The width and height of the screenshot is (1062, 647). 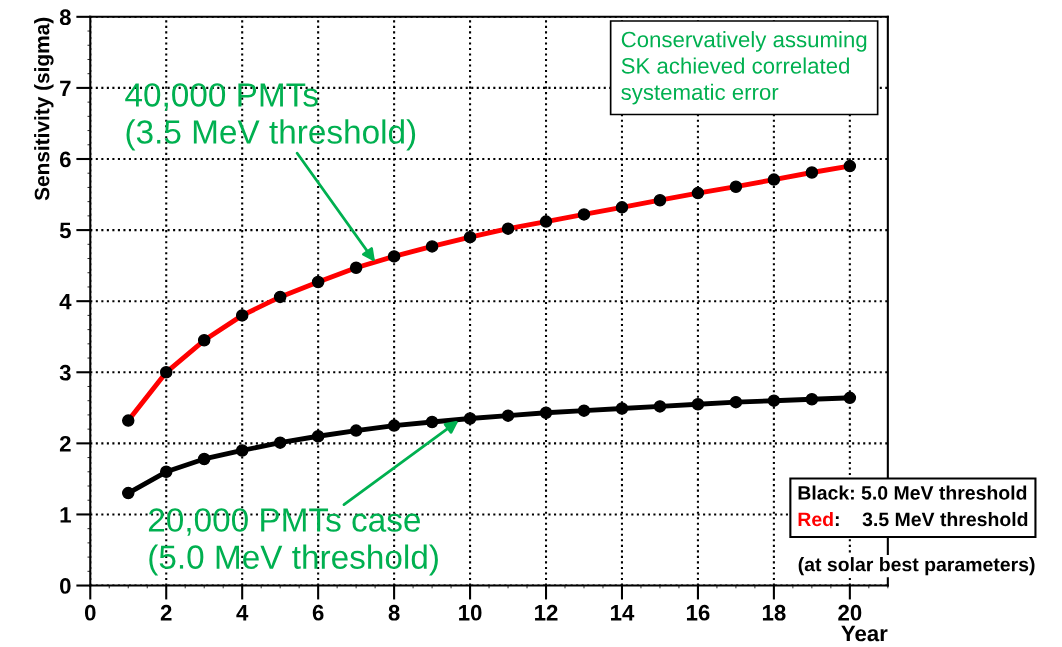 What do you see at coordinates (65, 586) in the screenshot?
I see `y-tick-label: 0` at bounding box center [65, 586].